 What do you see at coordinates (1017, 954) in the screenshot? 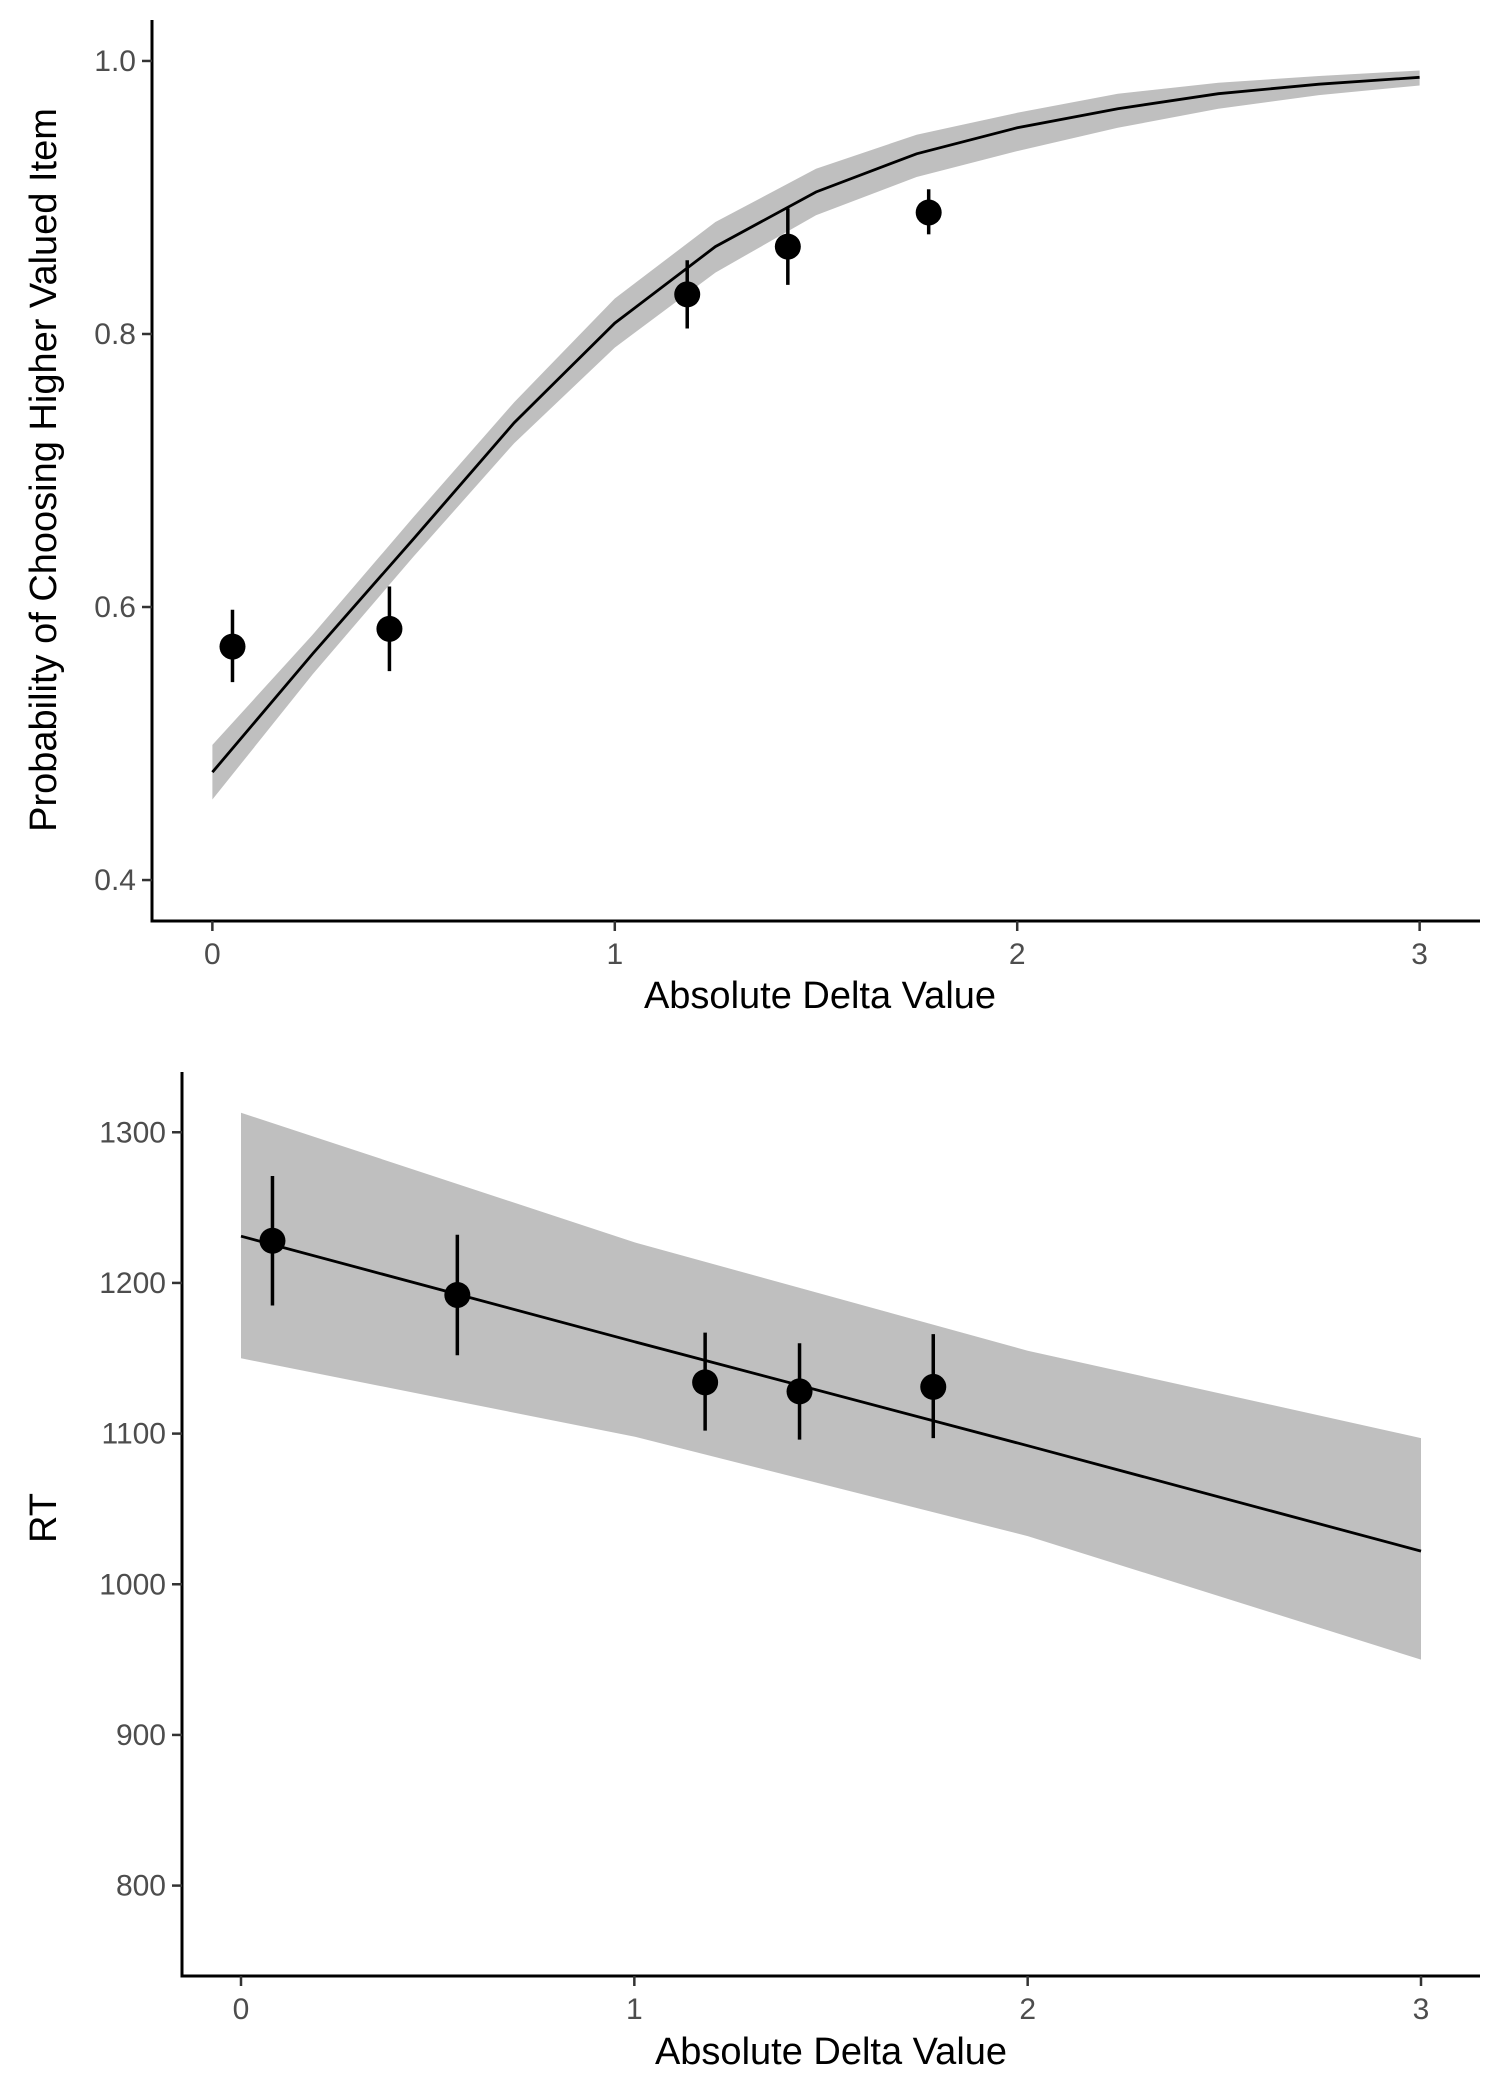
I see `probability-x-tick-label-2: 2` at bounding box center [1017, 954].